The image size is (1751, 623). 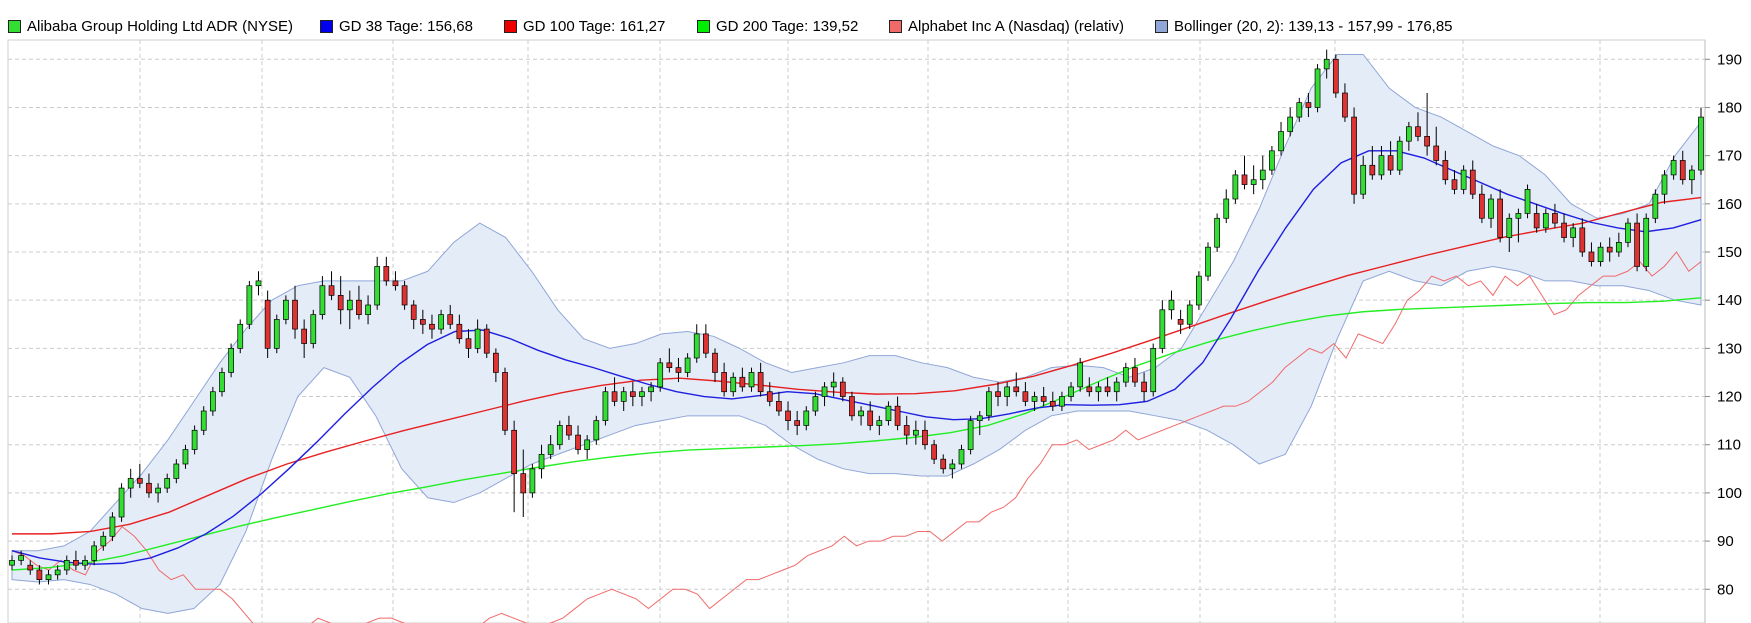 What do you see at coordinates (1016, 26) in the screenshot?
I see `legend-label: Alphabet Inc A (Nasdaq) (relativ)` at bounding box center [1016, 26].